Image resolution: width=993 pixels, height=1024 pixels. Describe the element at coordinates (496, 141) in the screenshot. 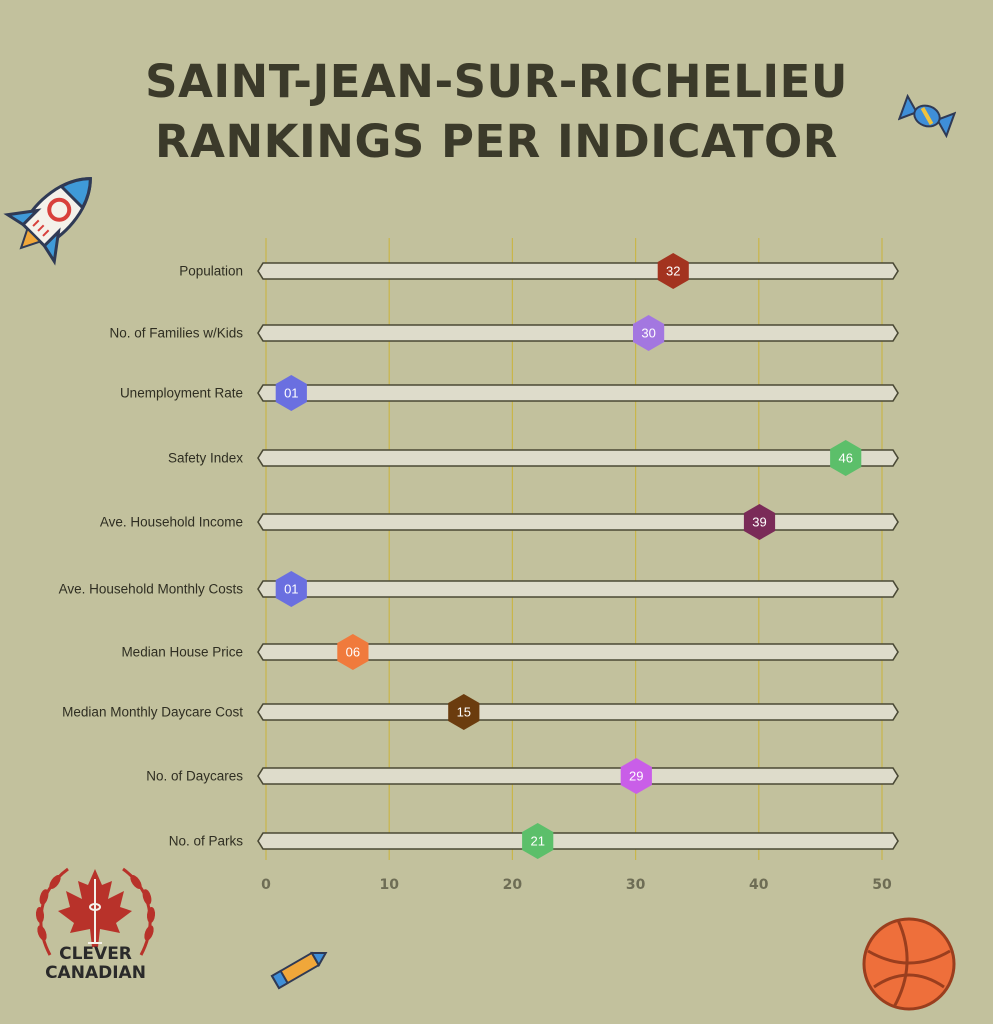

I see `chart-title-line2: RANKINGS PER INDICATOR` at that location.